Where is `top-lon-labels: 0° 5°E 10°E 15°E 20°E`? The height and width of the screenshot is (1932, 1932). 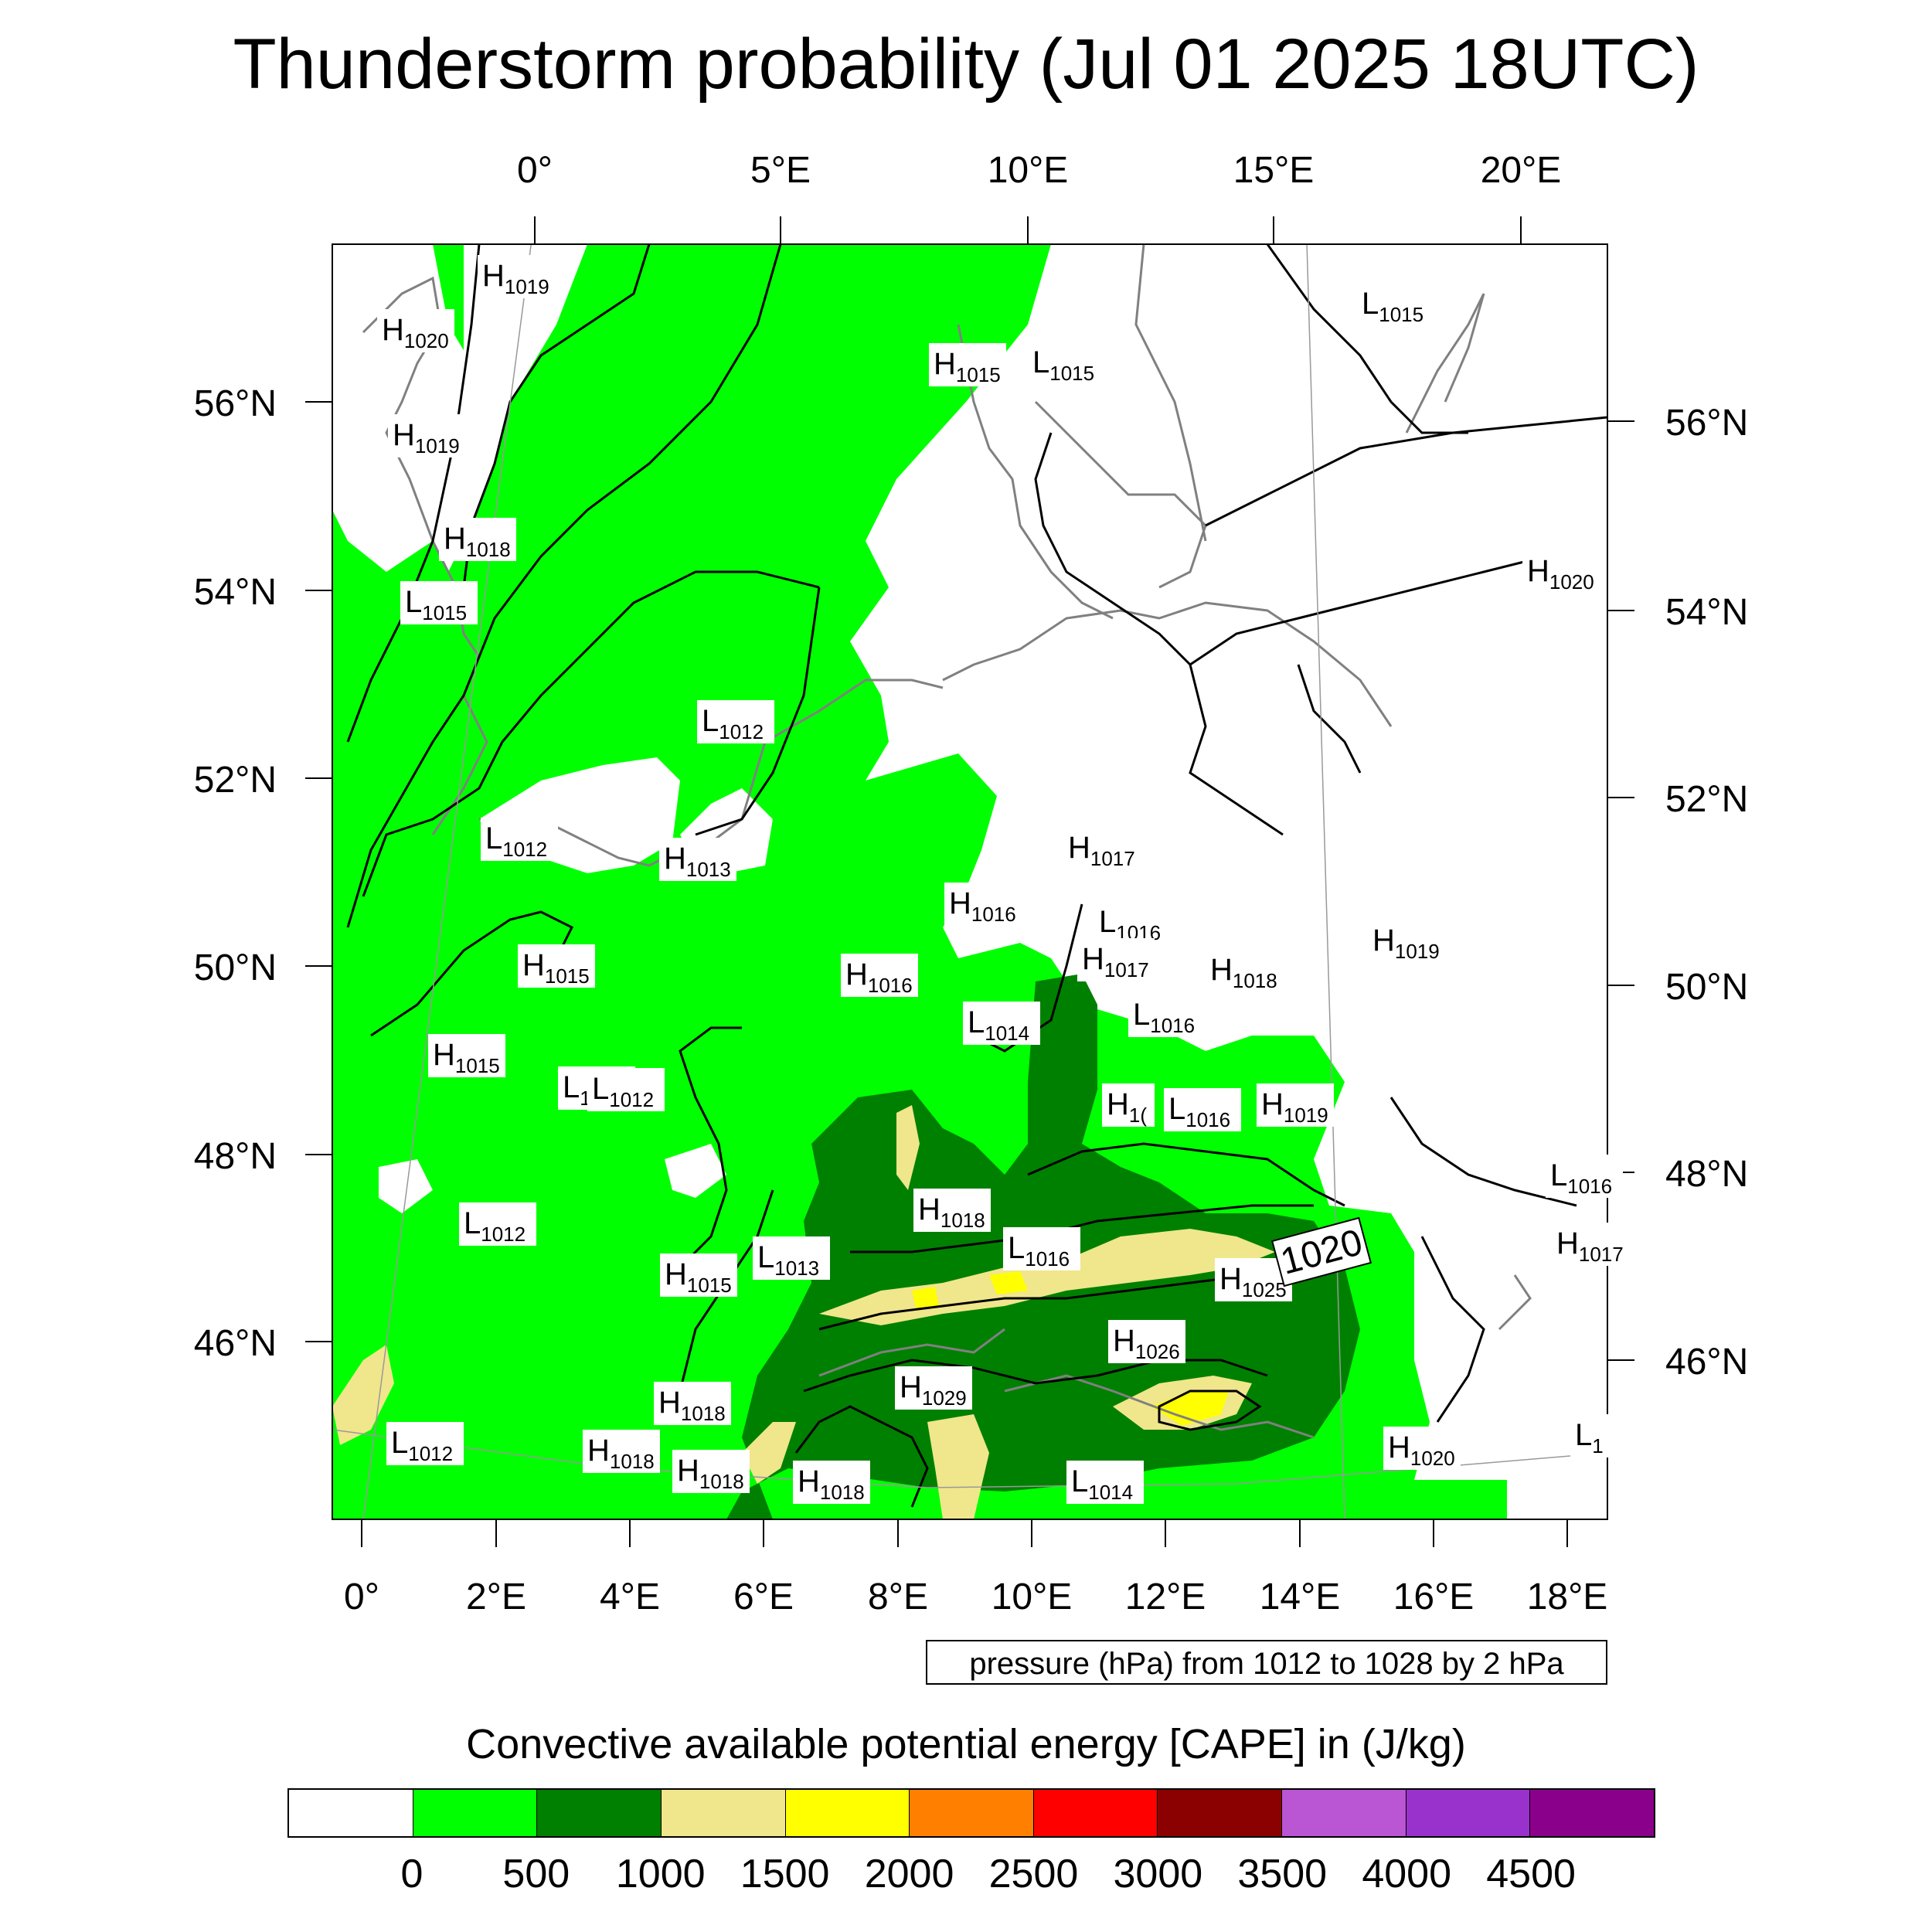 top-lon-labels: 0° 5°E 10°E 15°E 20°E is located at coordinates (1039, 170).